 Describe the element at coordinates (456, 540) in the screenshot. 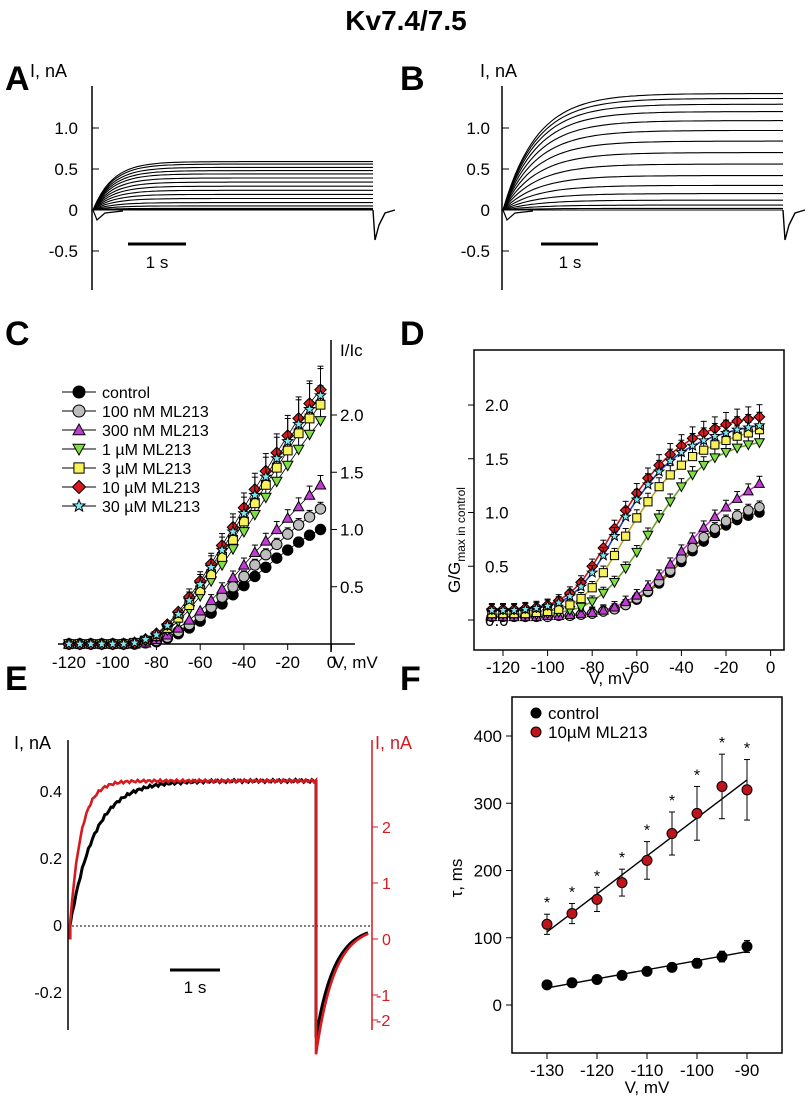

I see `panel-d-y-label: G/Gmax in control` at that location.